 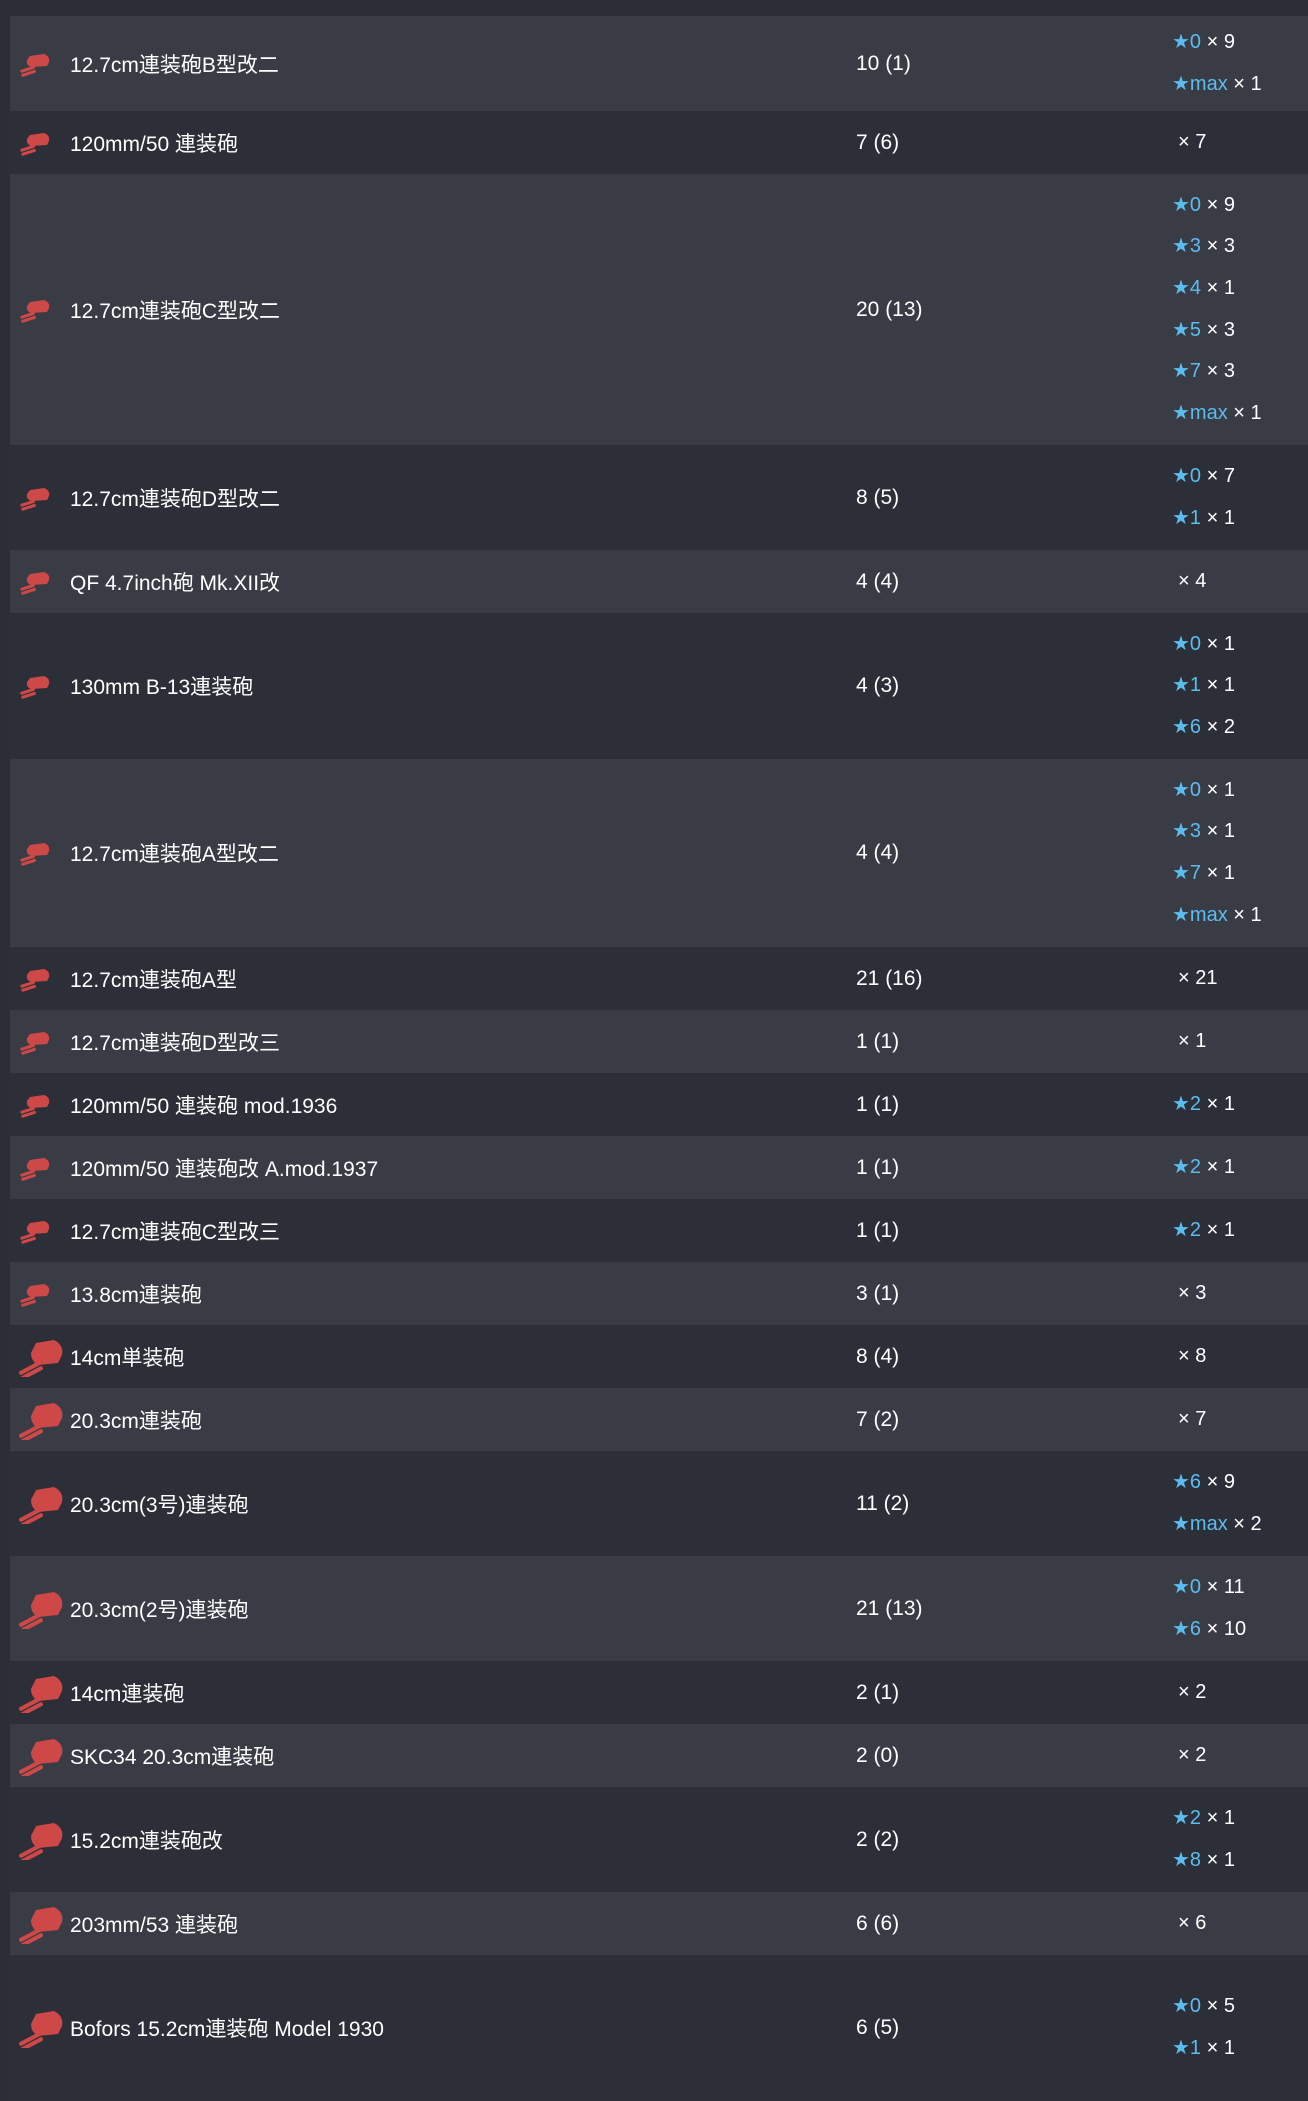 I want to click on equipment-name: 120mm/50 連装砲, so click(x=154, y=144).